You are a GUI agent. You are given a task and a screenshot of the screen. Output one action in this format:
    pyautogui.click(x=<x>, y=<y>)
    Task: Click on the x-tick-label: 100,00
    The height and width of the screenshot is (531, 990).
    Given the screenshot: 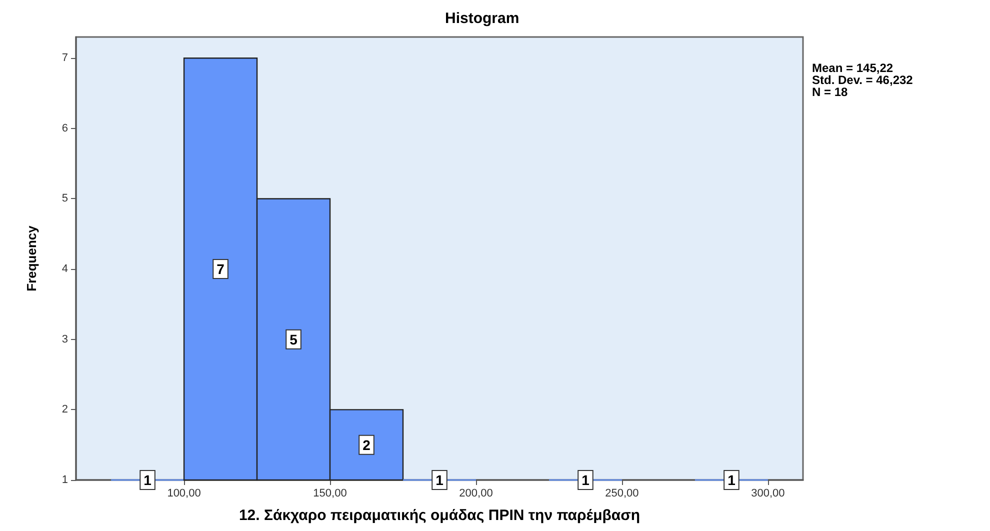 What is the action you would take?
    pyautogui.click(x=184, y=494)
    